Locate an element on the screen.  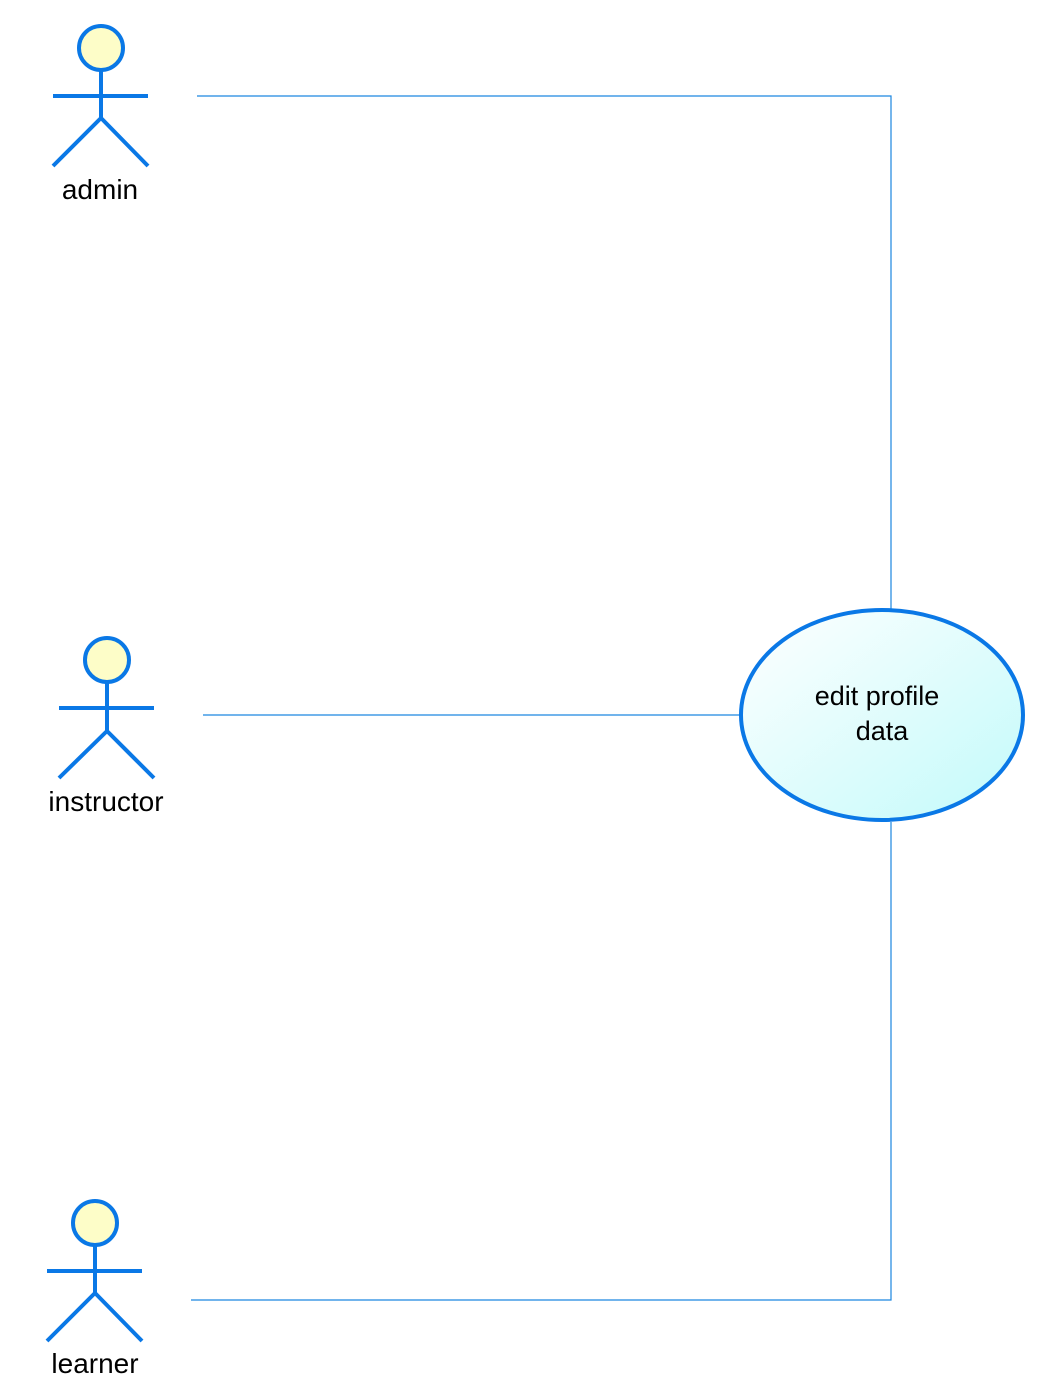
actor-instructor: instructor is located at coordinates (106, 726).